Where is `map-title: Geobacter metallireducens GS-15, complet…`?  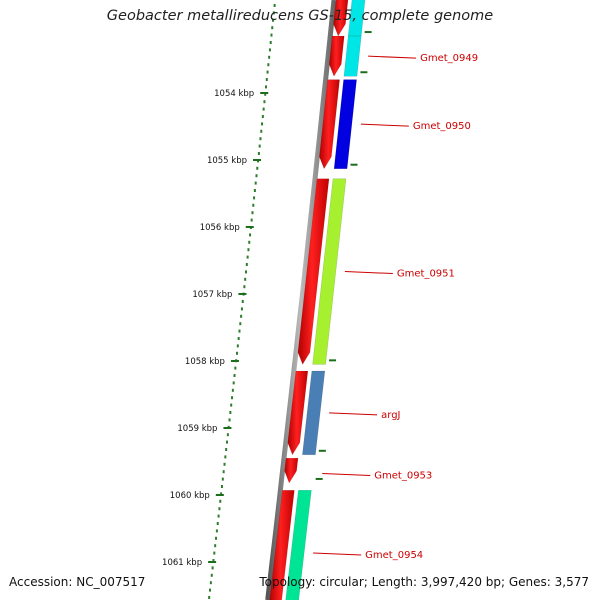 map-title: Geobacter metallireducens GS-15, complet… is located at coordinates (300, 16).